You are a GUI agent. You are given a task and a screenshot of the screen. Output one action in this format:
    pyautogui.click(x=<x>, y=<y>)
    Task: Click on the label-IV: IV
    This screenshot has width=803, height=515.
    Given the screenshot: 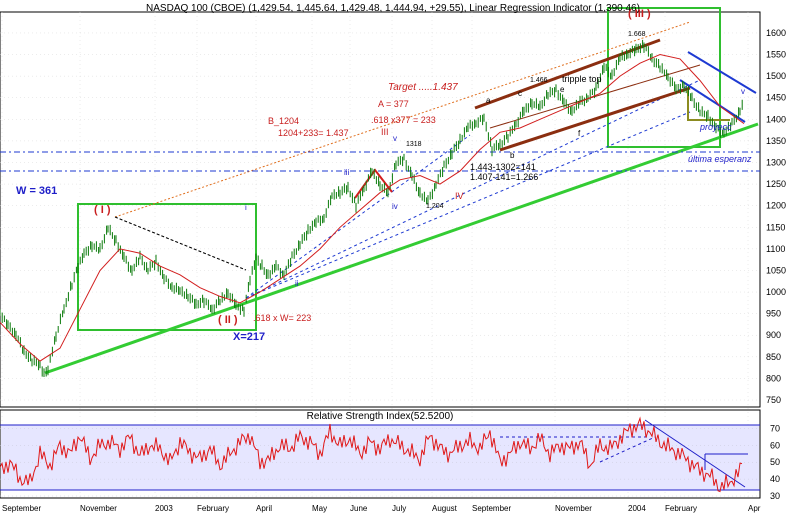 What is the action you would take?
    pyautogui.click(x=459, y=196)
    